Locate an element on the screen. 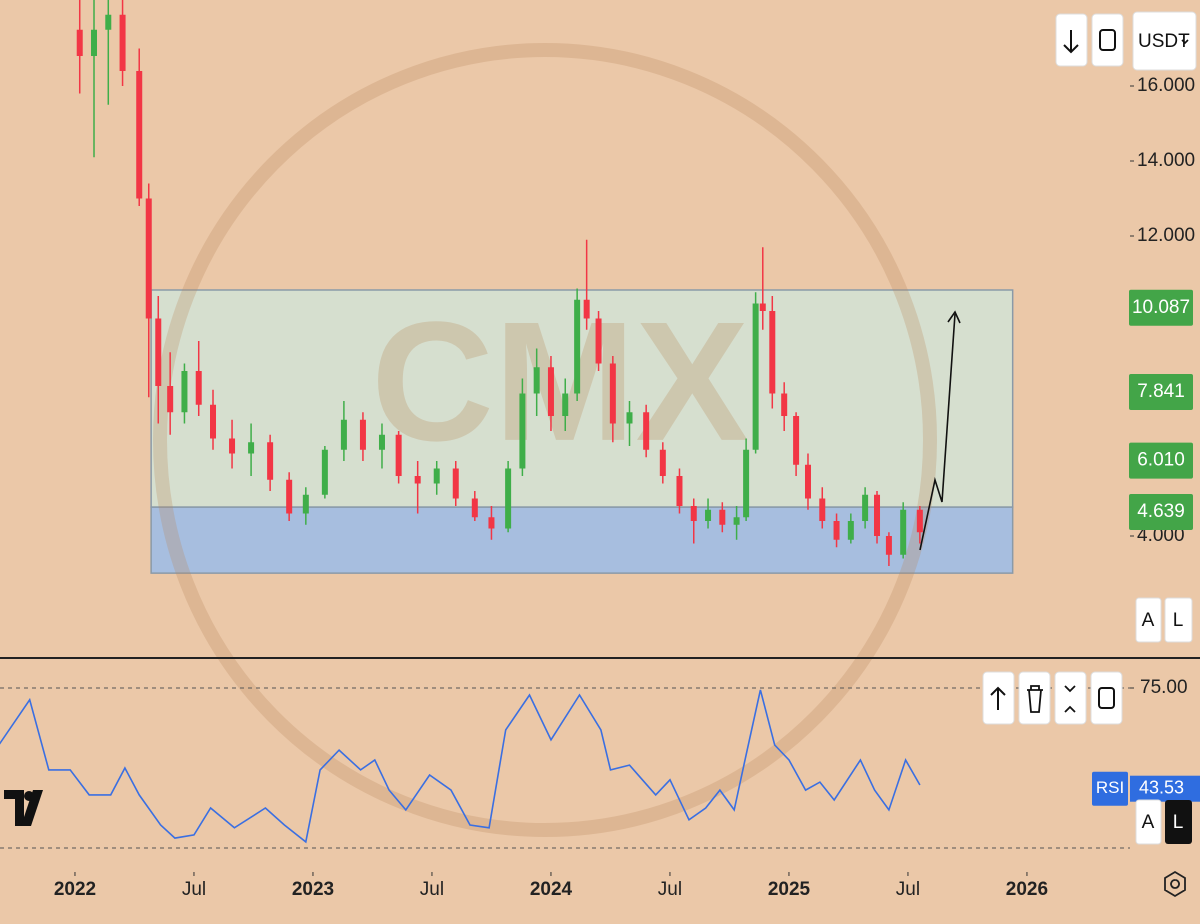 The width and height of the screenshot is (1200, 924). rsi-log-button is located at coordinates (1178, 822).